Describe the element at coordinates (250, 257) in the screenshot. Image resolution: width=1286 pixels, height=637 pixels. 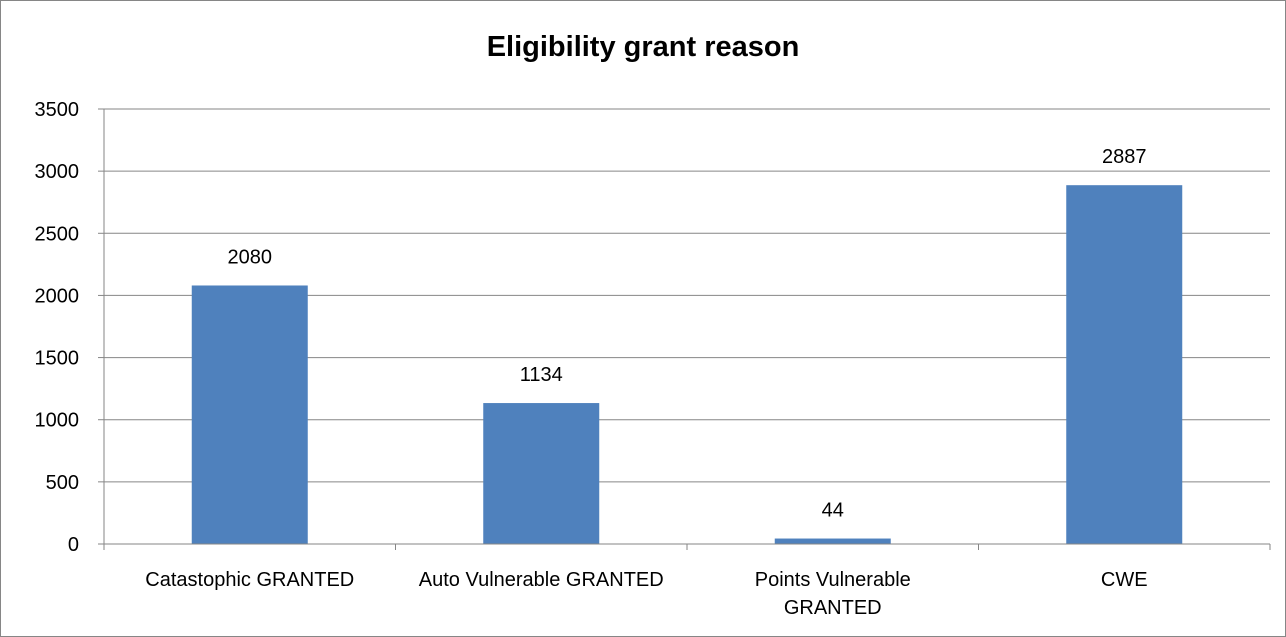
I see `data-label: 2080` at that location.